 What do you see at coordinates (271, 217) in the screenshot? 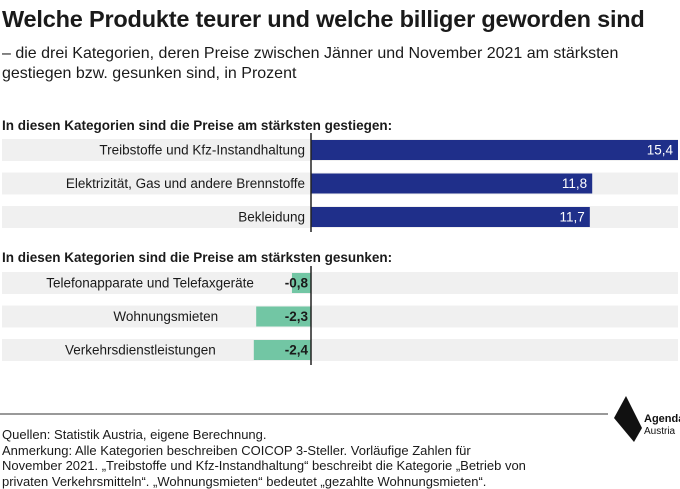
I see `category-label: Bekleidung` at bounding box center [271, 217].